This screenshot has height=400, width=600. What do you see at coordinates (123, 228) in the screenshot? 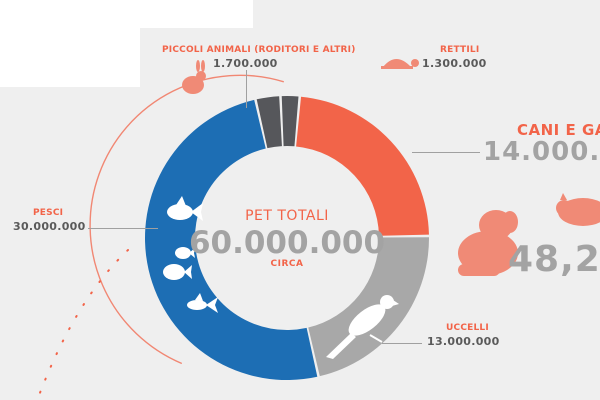
I see `leader-line-pesci` at bounding box center [123, 228].